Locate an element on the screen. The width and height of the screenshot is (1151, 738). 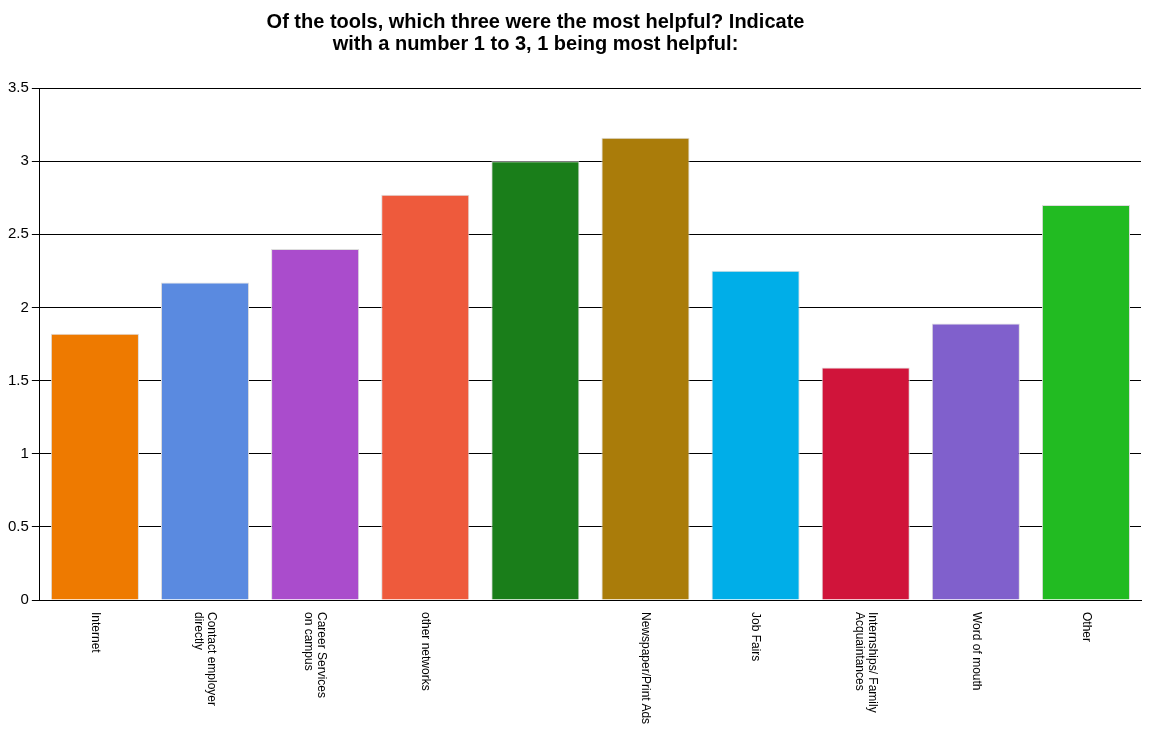
x-tick-label: other networks is located at coordinates (425, 651).